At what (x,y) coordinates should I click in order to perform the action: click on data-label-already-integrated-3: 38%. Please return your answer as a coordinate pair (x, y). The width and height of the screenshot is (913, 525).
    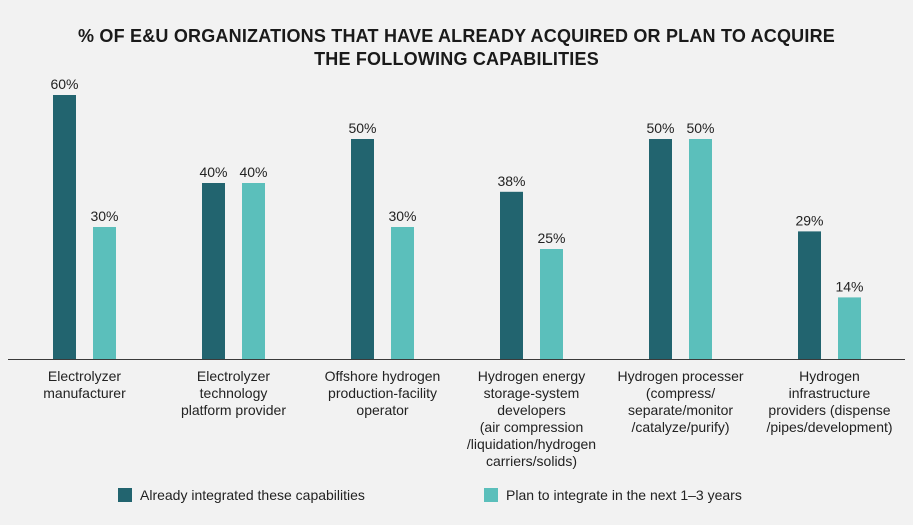
    Looking at the image, I should click on (511, 181).